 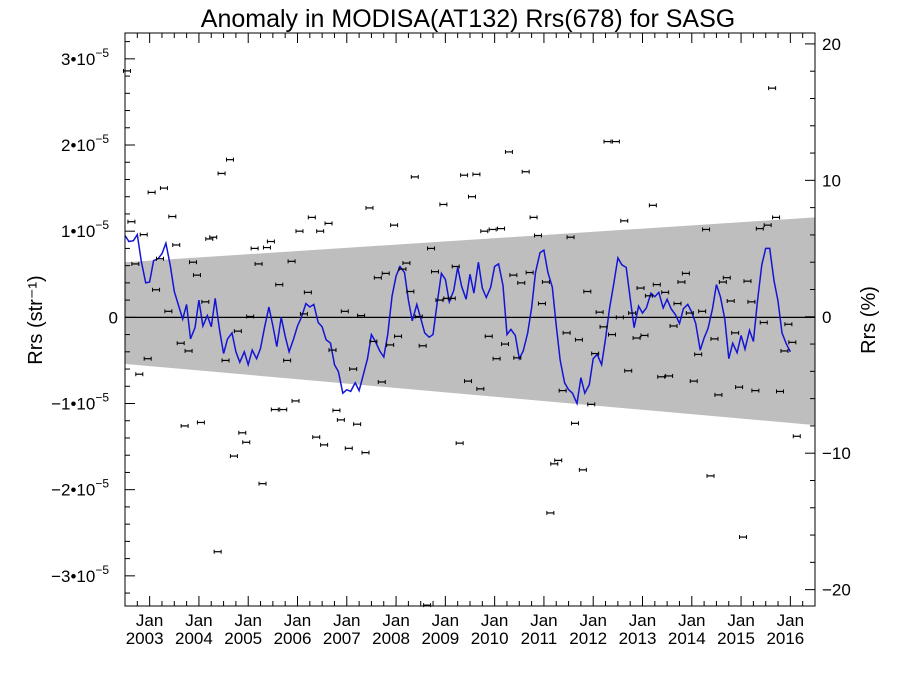 I want to click on y-axis-label-left: Rrs (str⁻¹), so click(x=36, y=319).